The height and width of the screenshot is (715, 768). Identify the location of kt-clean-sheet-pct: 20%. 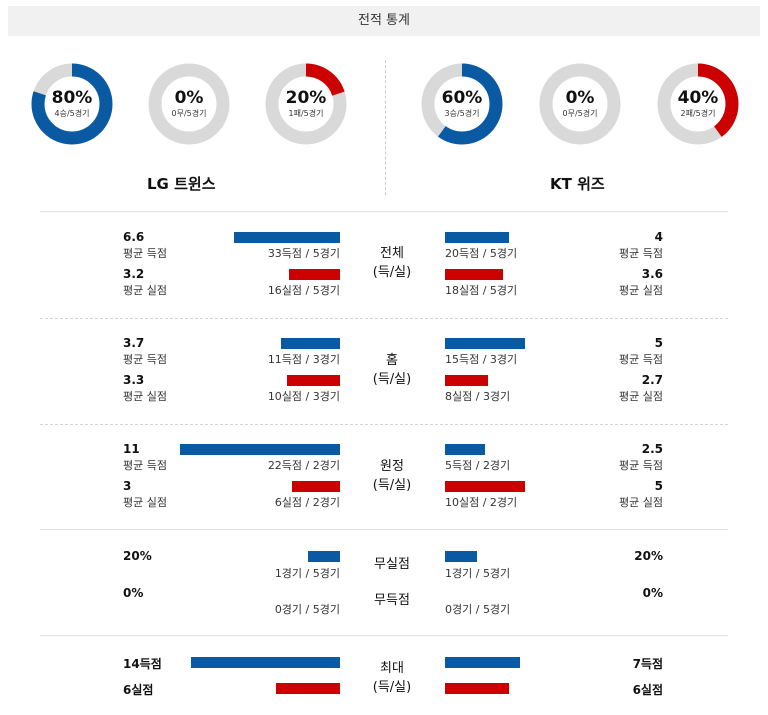
(648, 556).